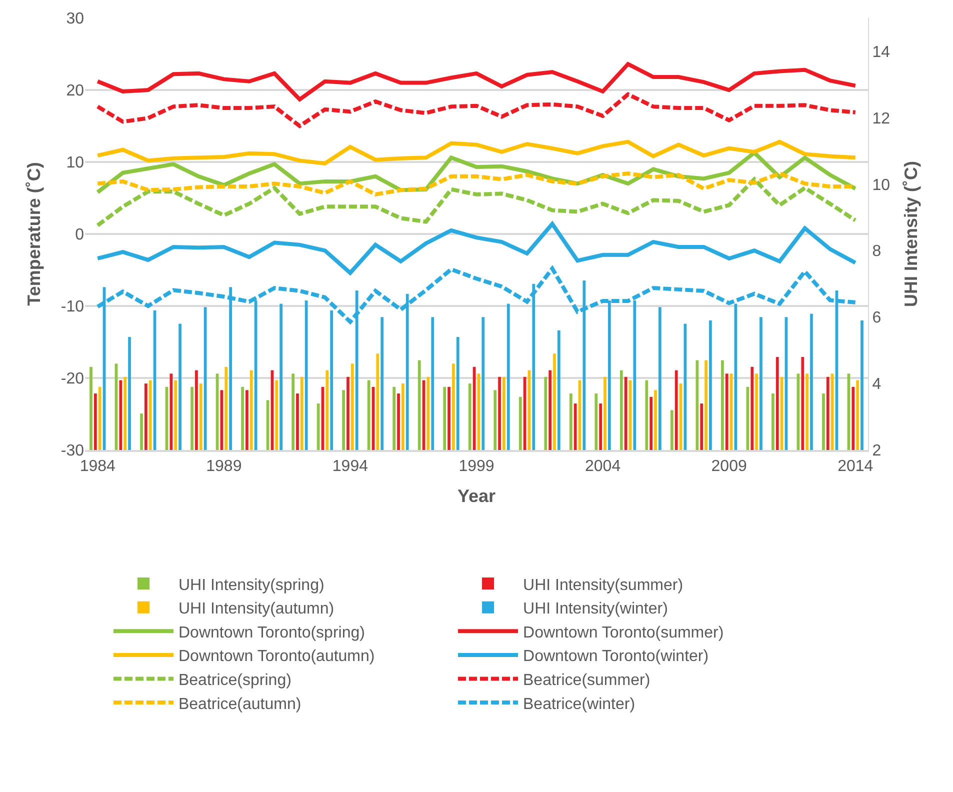 The image size is (953, 792). What do you see at coordinates (75, 163) in the screenshot?
I see `y-tick-label: 10` at bounding box center [75, 163].